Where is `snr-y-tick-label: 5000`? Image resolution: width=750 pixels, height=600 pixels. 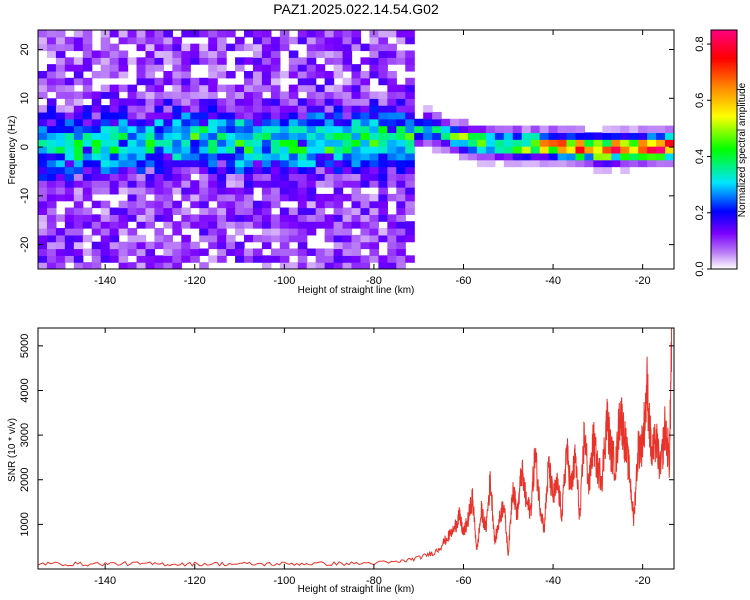 snr-y-tick-label: 5000 is located at coordinates (25, 346).